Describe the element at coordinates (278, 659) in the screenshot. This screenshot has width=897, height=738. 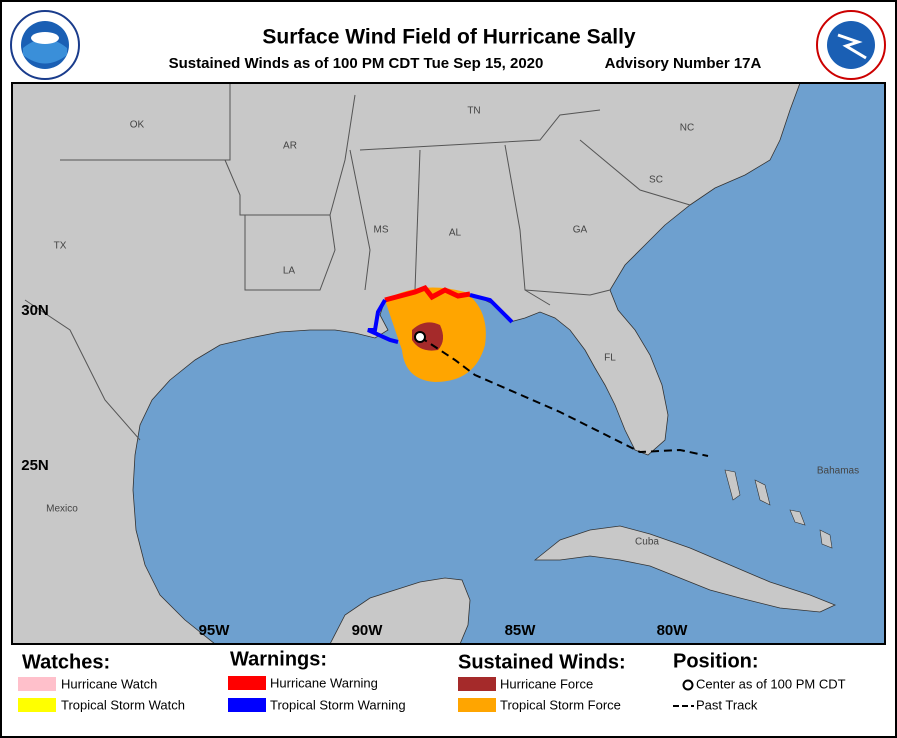
I see `legend-title: Warnings:` at that location.